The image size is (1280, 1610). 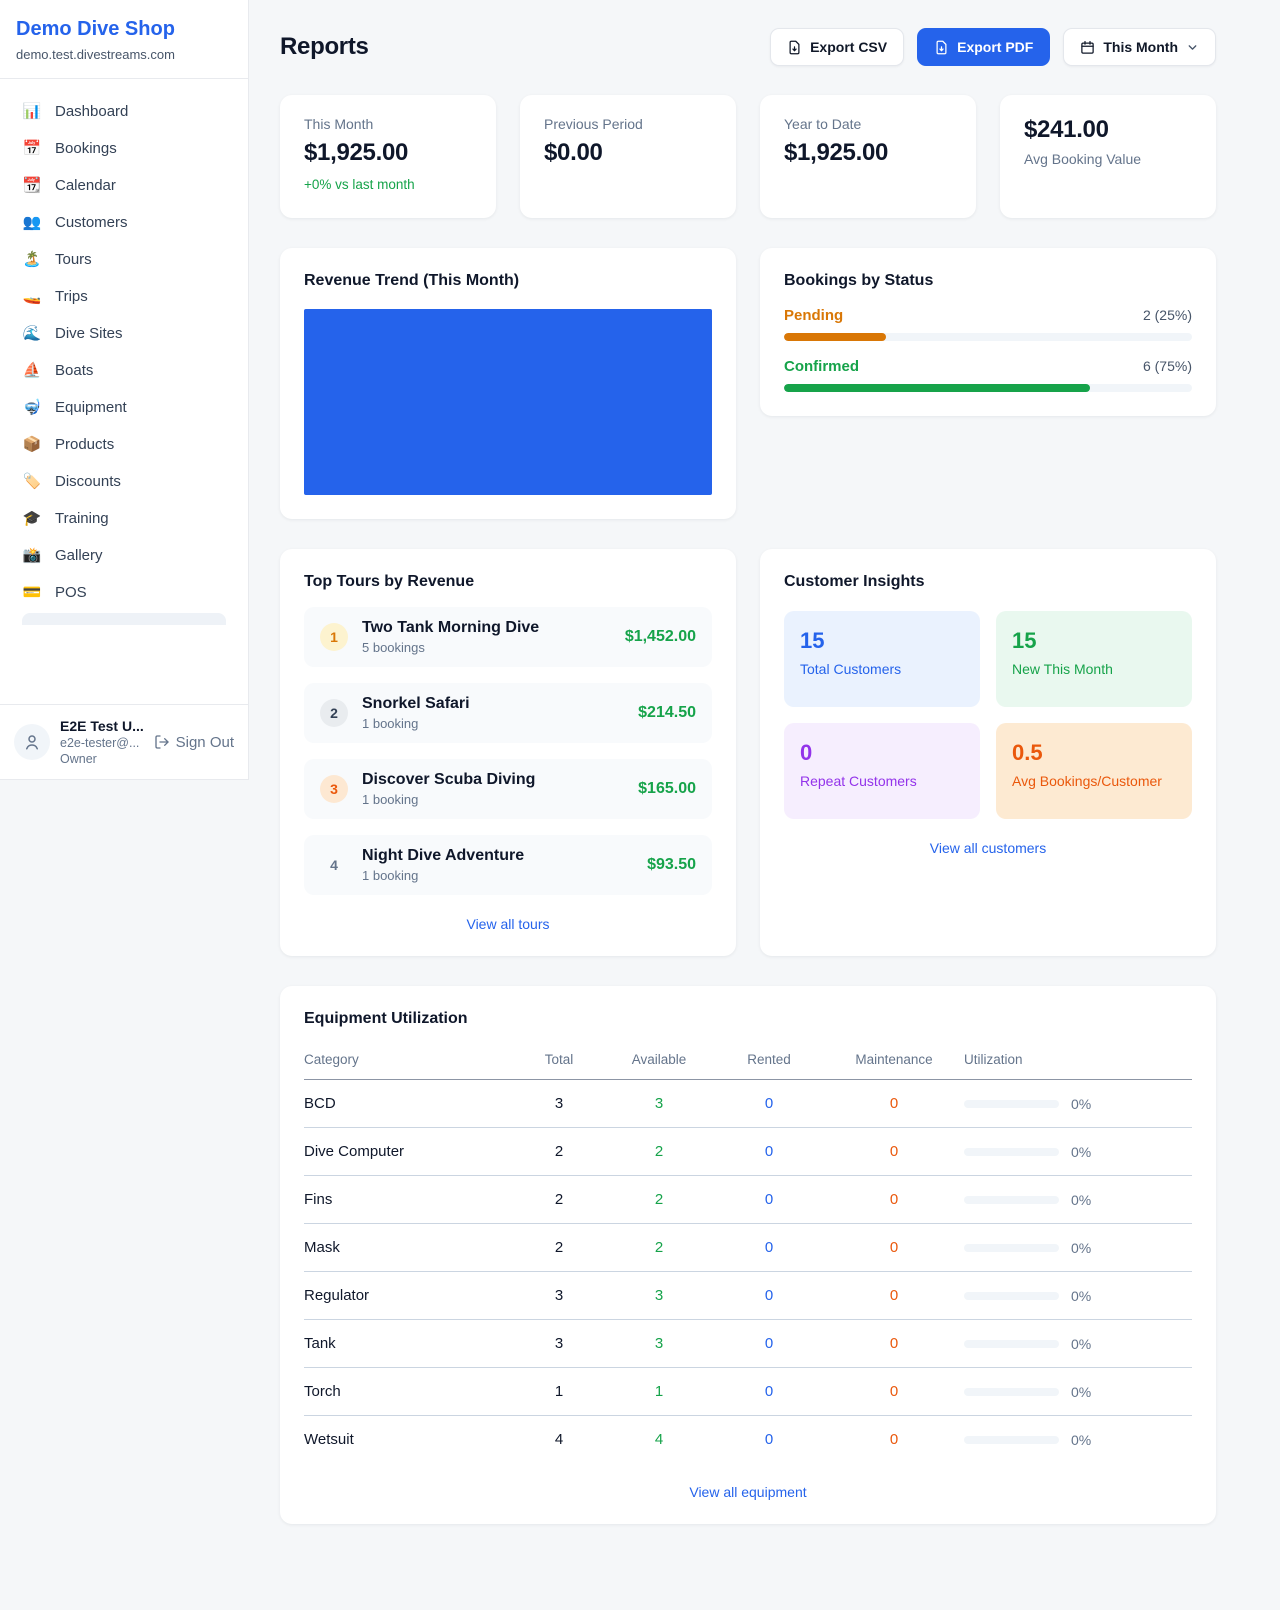 What do you see at coordinates (409, 1391) in the screenshot?
I see `category-cell: Torch` at bounding box center [409, 1391].